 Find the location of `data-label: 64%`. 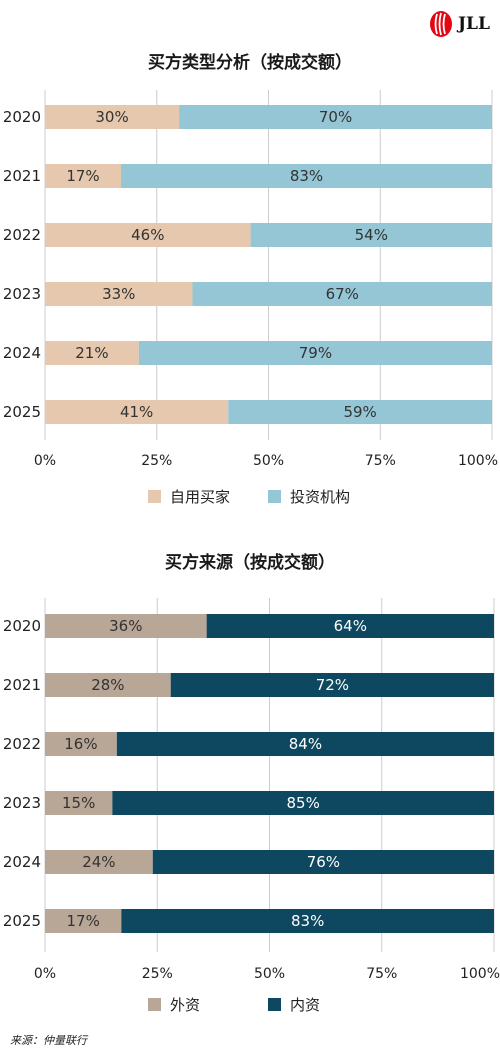

data-label: 64% is located at coordinates (350, 626).